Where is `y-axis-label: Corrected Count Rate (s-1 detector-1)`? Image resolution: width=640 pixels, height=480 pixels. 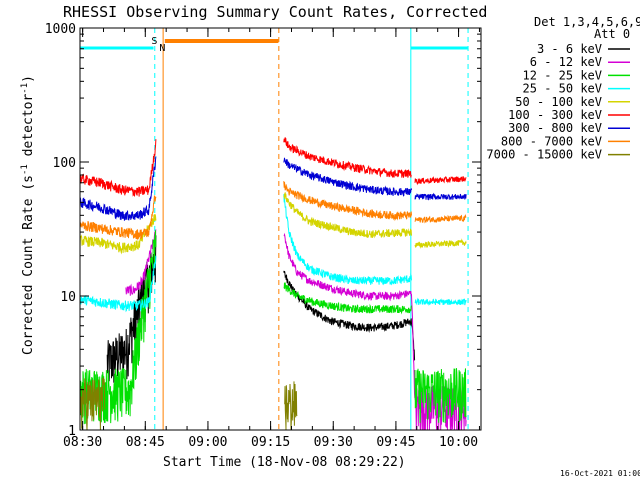
y-axis-label: Corrected Count Rate (s-1 detector-1) is located at coordinates (28, 215).